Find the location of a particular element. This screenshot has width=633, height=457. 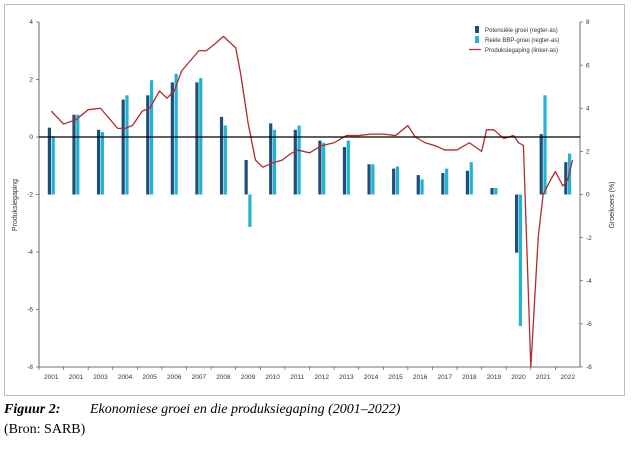

x-tick-label: 2012 is located at coordinates (322, 377).